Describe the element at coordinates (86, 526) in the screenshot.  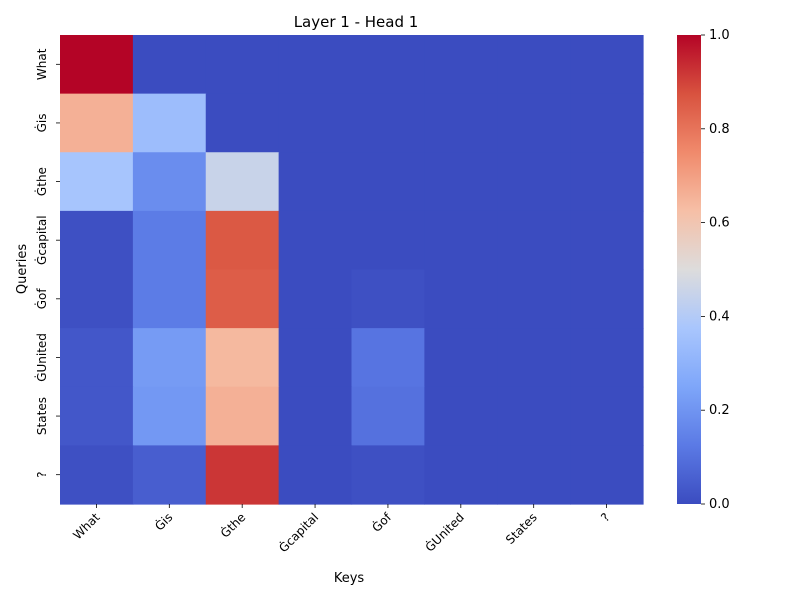
I see `x-tick-label: What` at that location.